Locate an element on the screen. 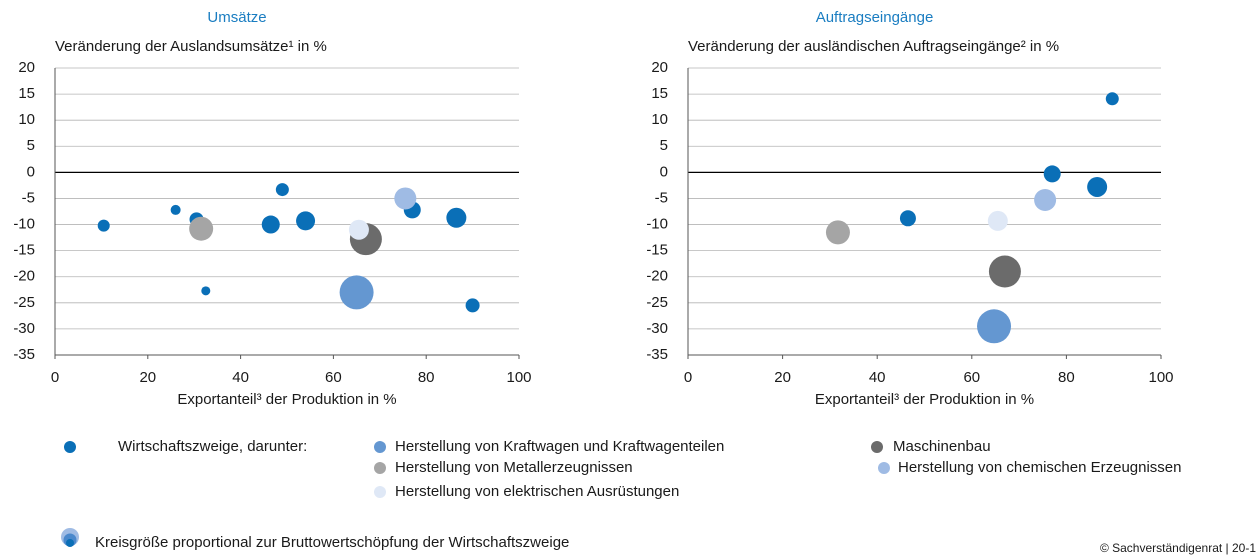 Image resolution: width=1256 pixels, height=556 pixels. legend-label: Wirtschaftszweige, darunter: is located at coordinates (212, 446).